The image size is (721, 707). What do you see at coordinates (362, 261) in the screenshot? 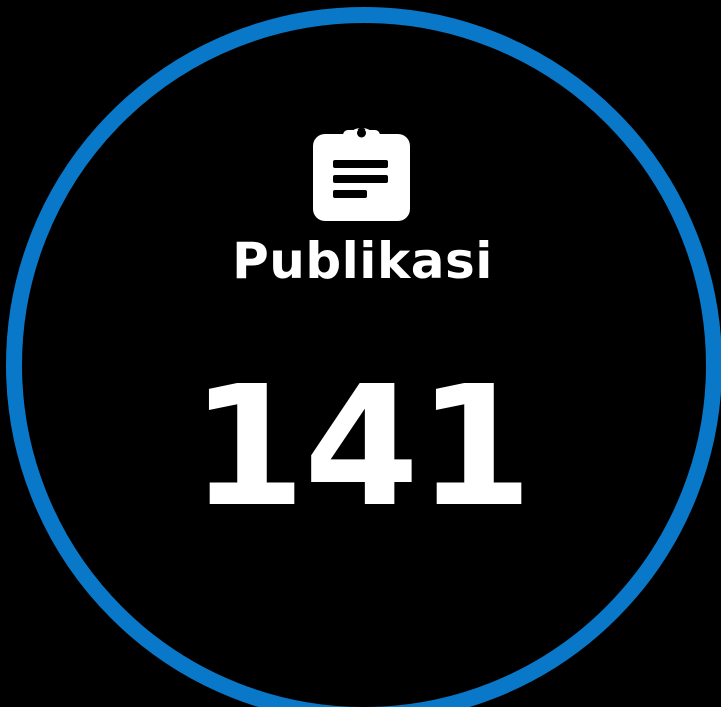
I see `stat-label: Publikasi` at bounding box center [362, 261].